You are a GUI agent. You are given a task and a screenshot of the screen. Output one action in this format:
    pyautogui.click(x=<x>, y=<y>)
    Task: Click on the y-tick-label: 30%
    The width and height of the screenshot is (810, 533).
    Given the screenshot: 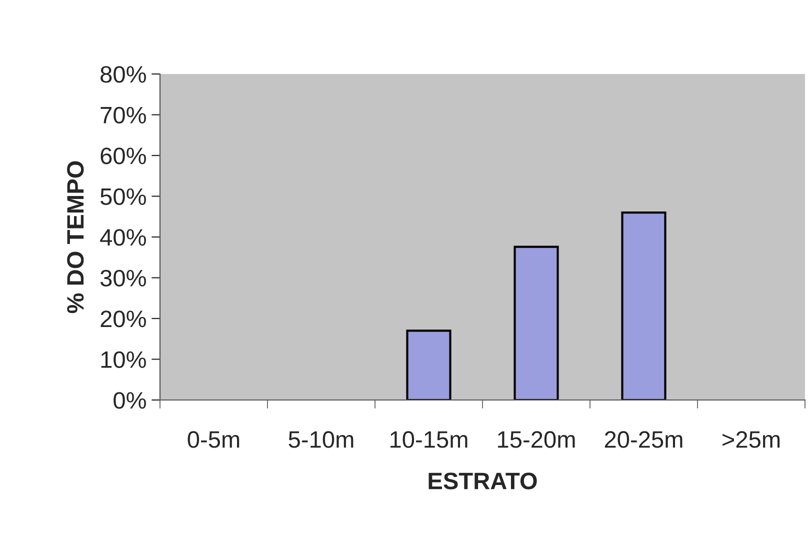 What is the action you would take?
    pyautogui.click(x=123, y=278)
    